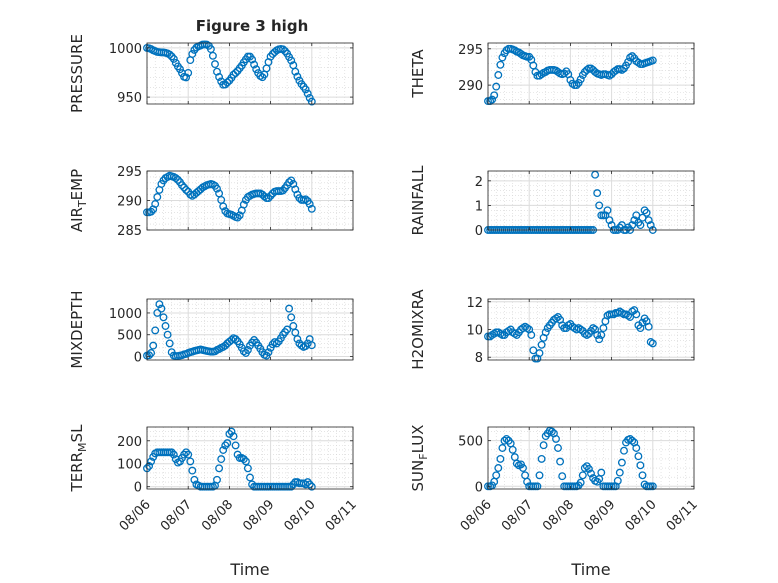  Describe the element at coordinates (418, 74) in the screenshot. I see `y-axis-label: THETA` at that location.